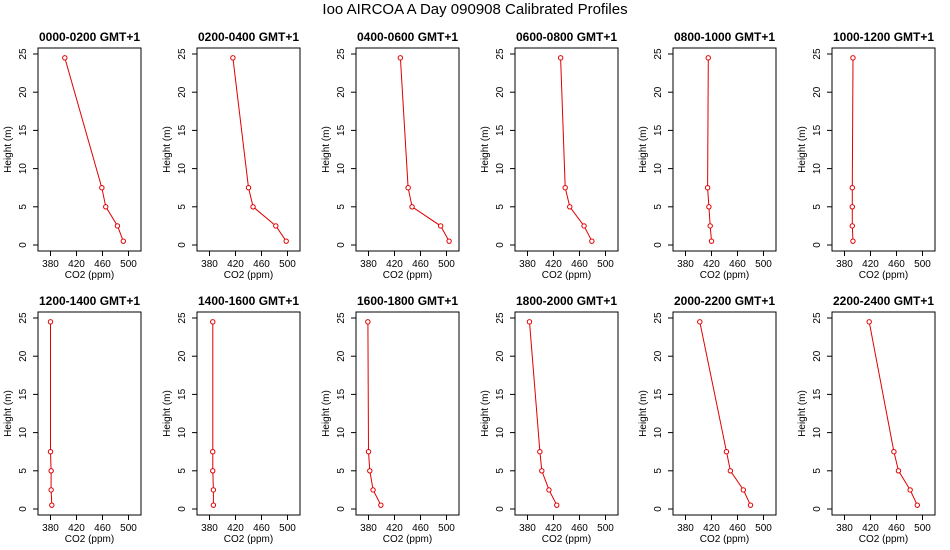 The height and width of the screenshot is (550, 950). I want to click on panel-title: 1200-1400 GMT+1, so click(89, 301).